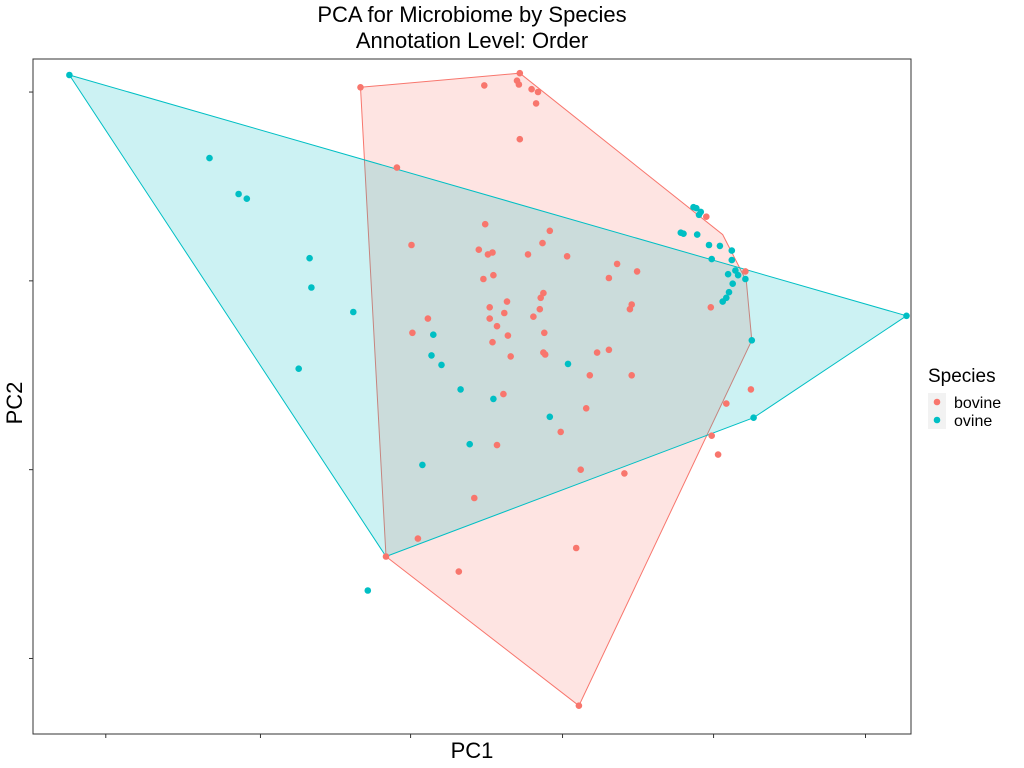  I want to click on chart-title: PCA for Microbiome by Species, so click(471, 14).